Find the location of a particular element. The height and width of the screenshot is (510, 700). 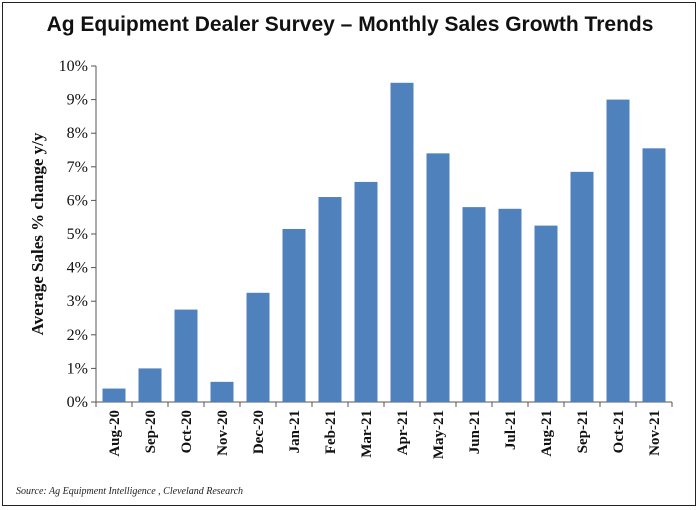

y-tick-label: 0% is located at coordinates (77, 402).